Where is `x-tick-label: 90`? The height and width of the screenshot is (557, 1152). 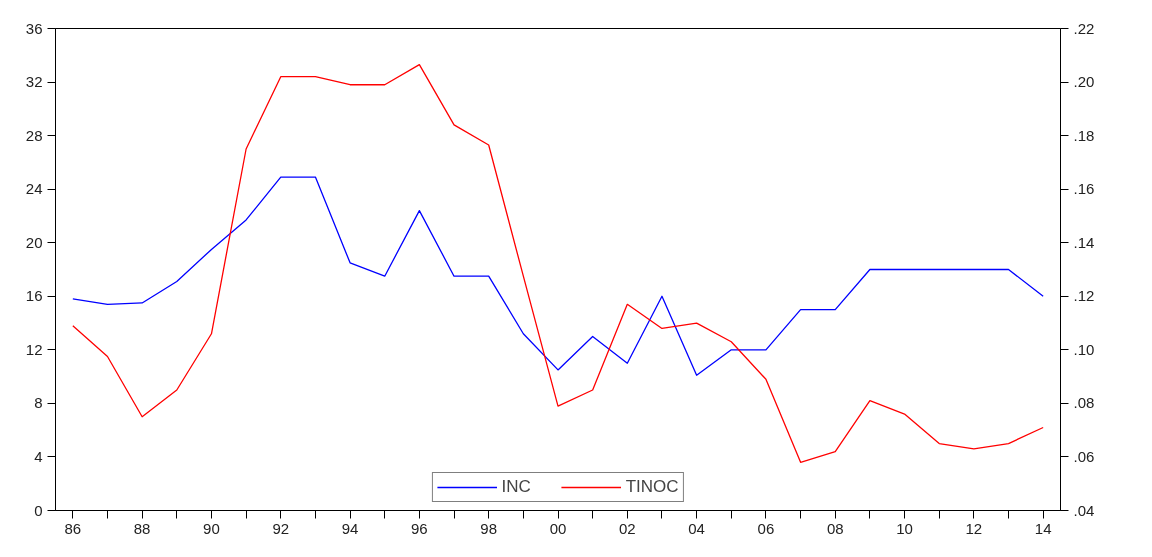 x-tick-label: 90 is located at coordinates (211, 528).